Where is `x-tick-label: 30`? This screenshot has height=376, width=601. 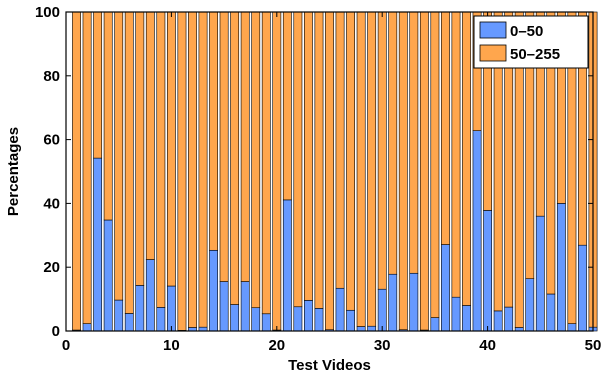
x-tick-label: 30 is located at coordinates (382, 345).